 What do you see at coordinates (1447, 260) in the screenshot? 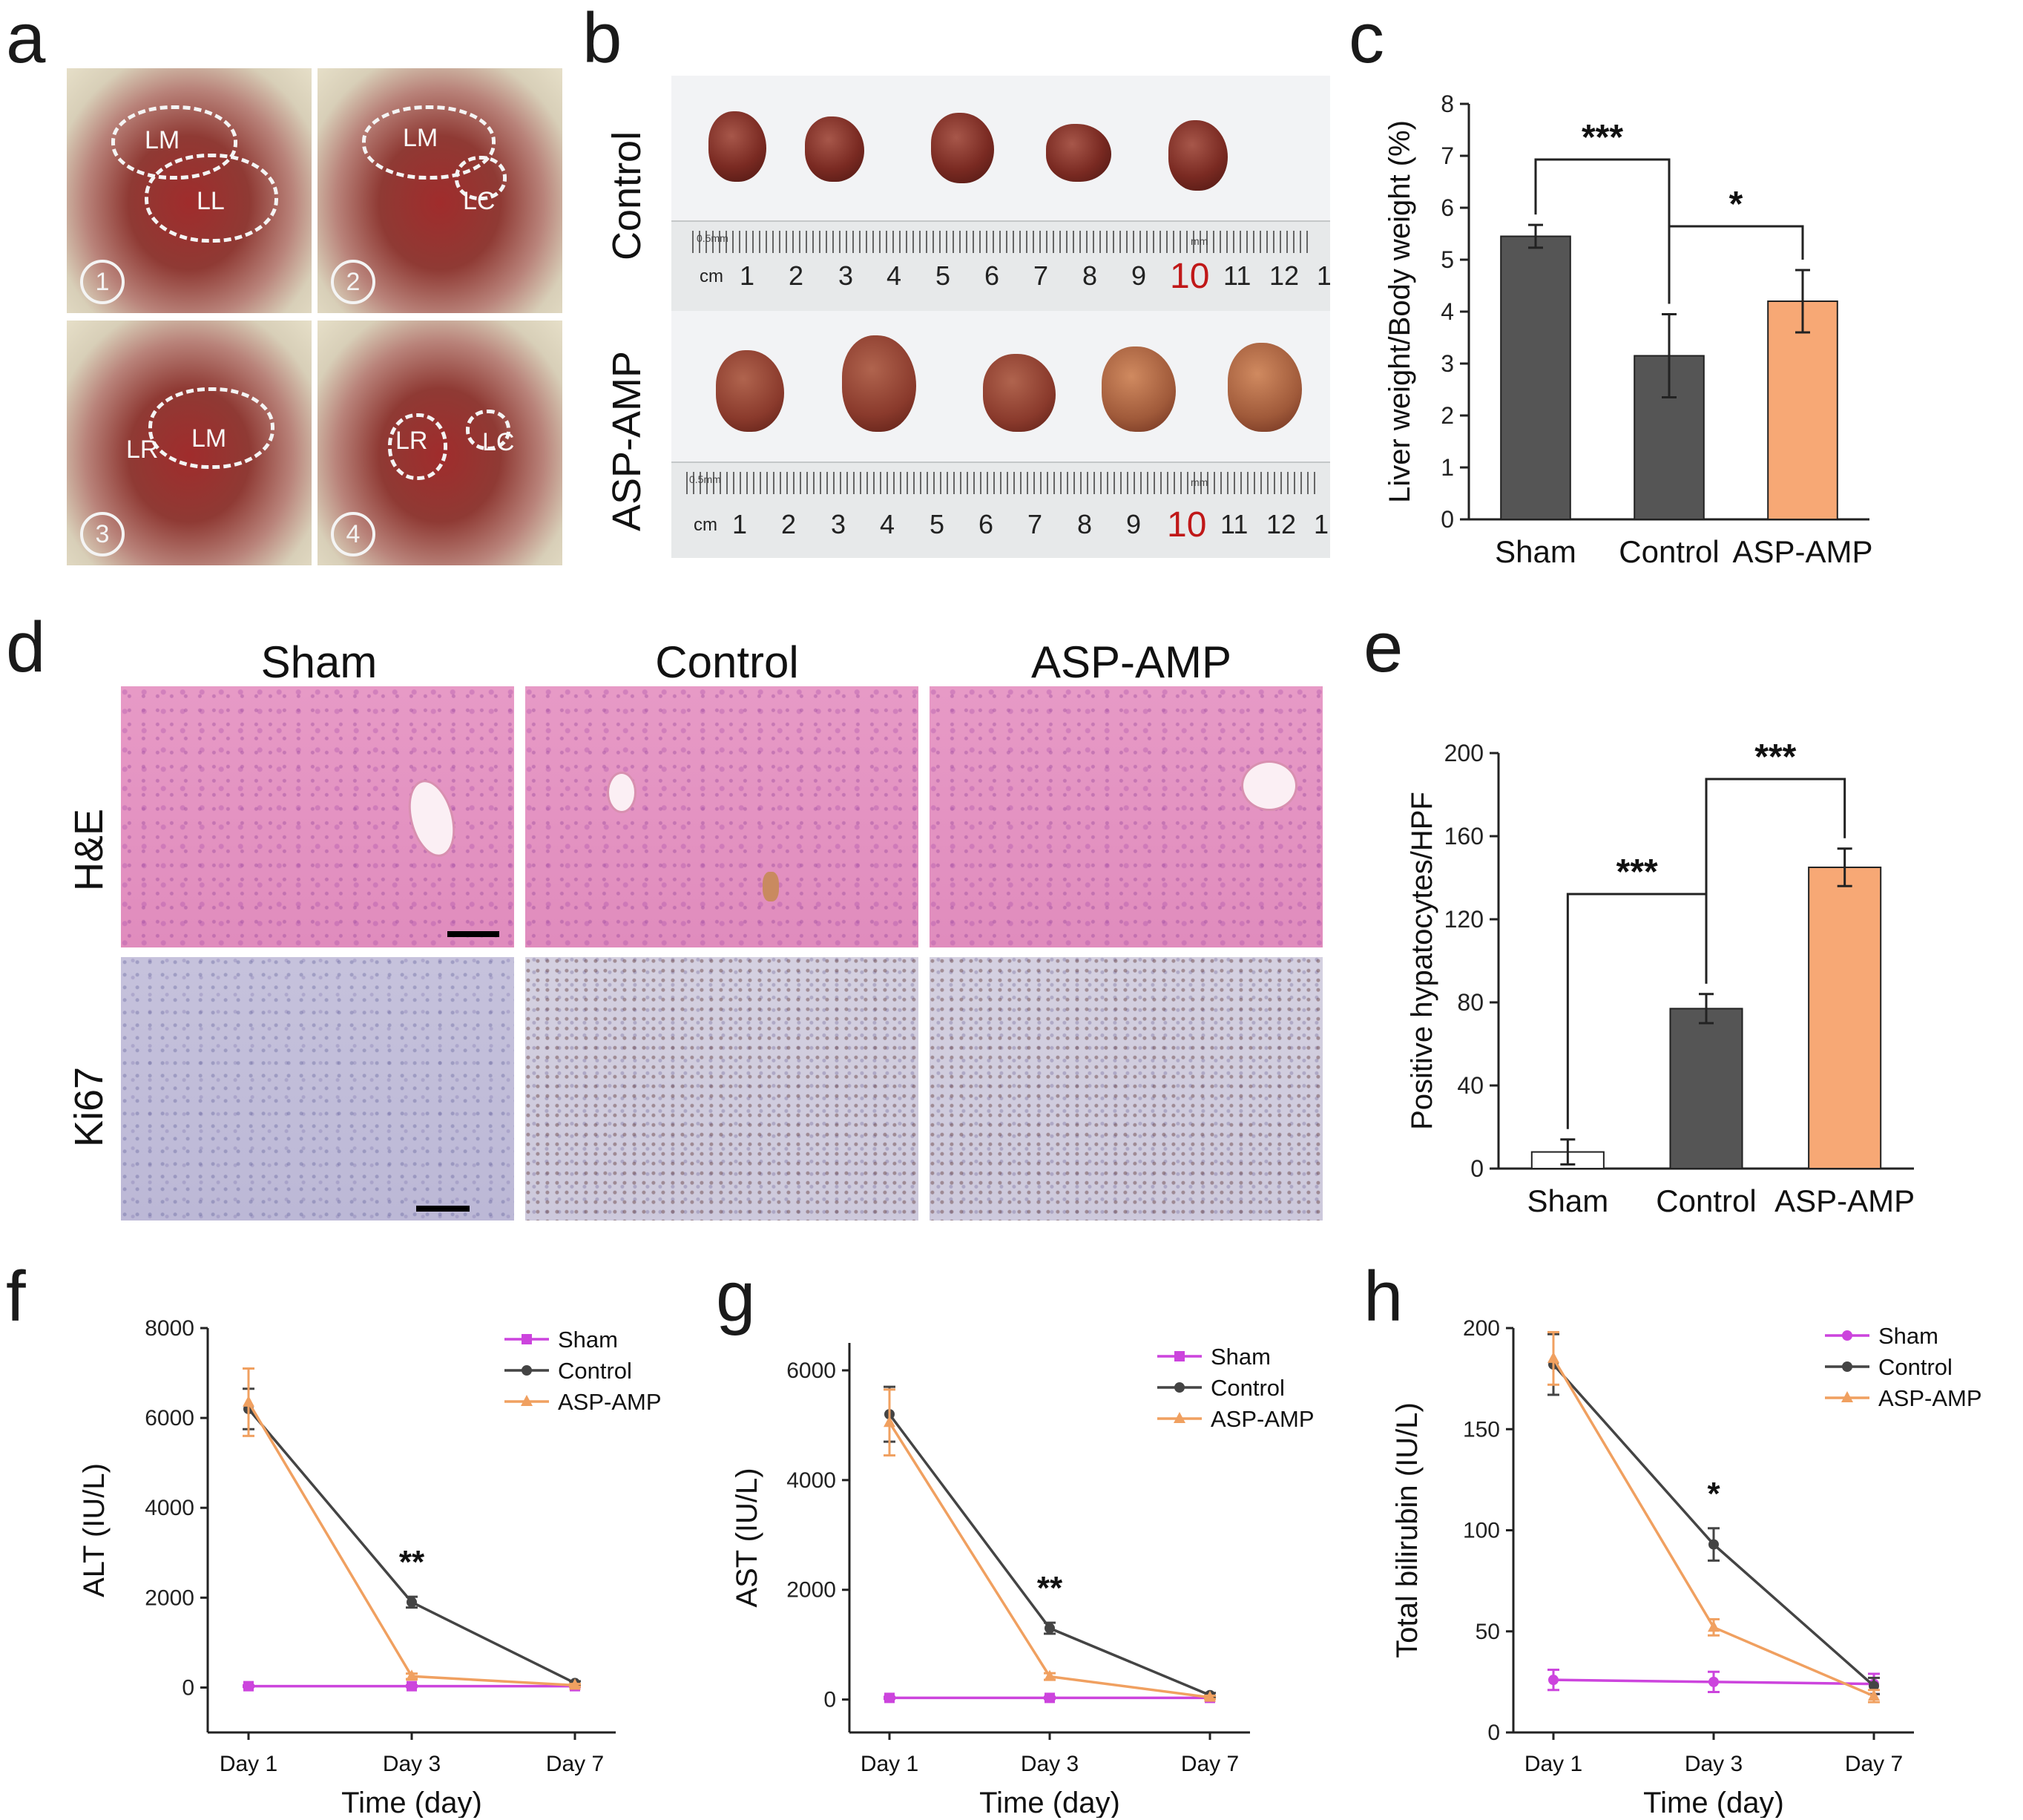
I see `y-tick-label: 5` at bounding box center [1447, 260].